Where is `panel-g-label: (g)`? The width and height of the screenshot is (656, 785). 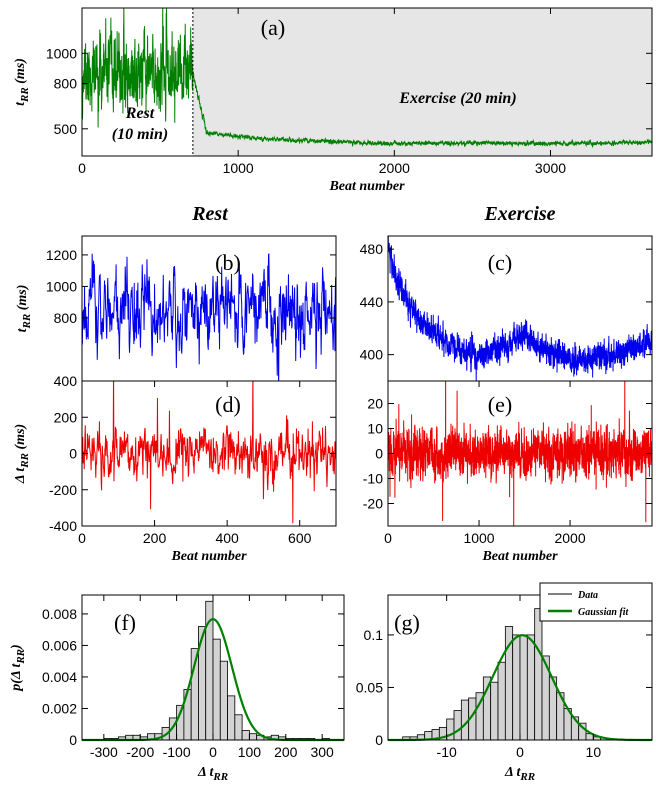
panel-g-label: (g) is located at coordinates (407, 622).